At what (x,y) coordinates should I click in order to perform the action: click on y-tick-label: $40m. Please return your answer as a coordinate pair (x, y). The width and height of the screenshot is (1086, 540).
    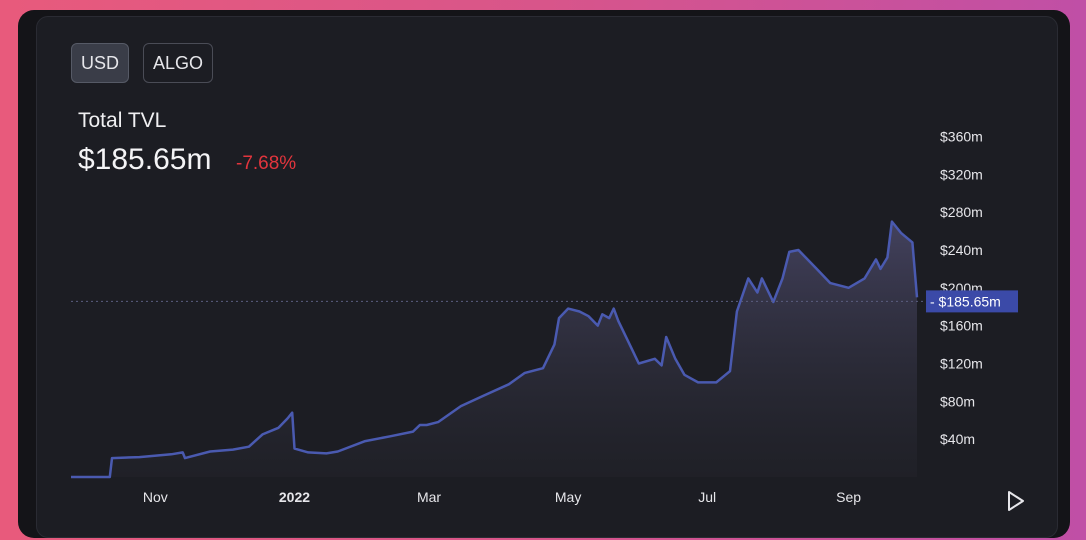
    Looking at the image, I should click on (957, 439).